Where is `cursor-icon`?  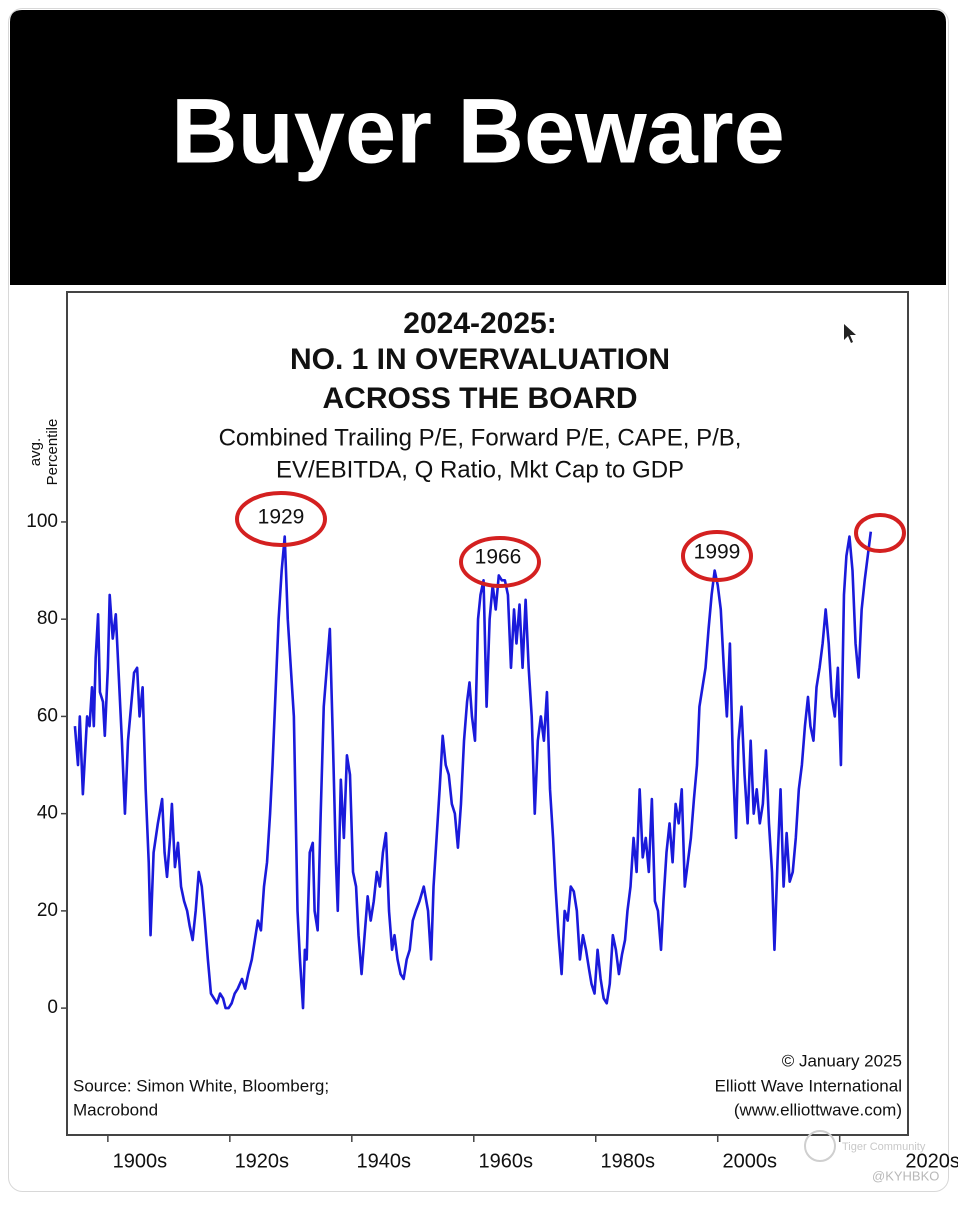
cursor-icon is located at coordinates (850, 333).